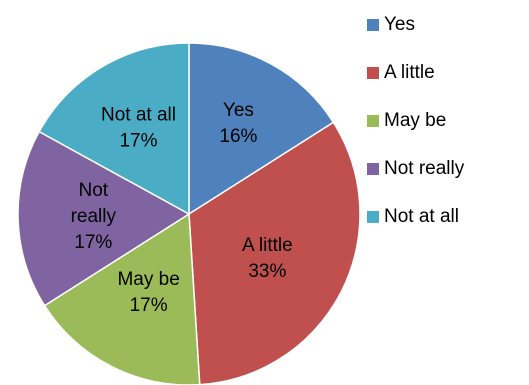 Image resolution: width=529 pixels, height=385 pixels. Describe the element at coordinates (421, 216) in the screenshot. I see `legend-label-not-at-all: Not at all` at that location.